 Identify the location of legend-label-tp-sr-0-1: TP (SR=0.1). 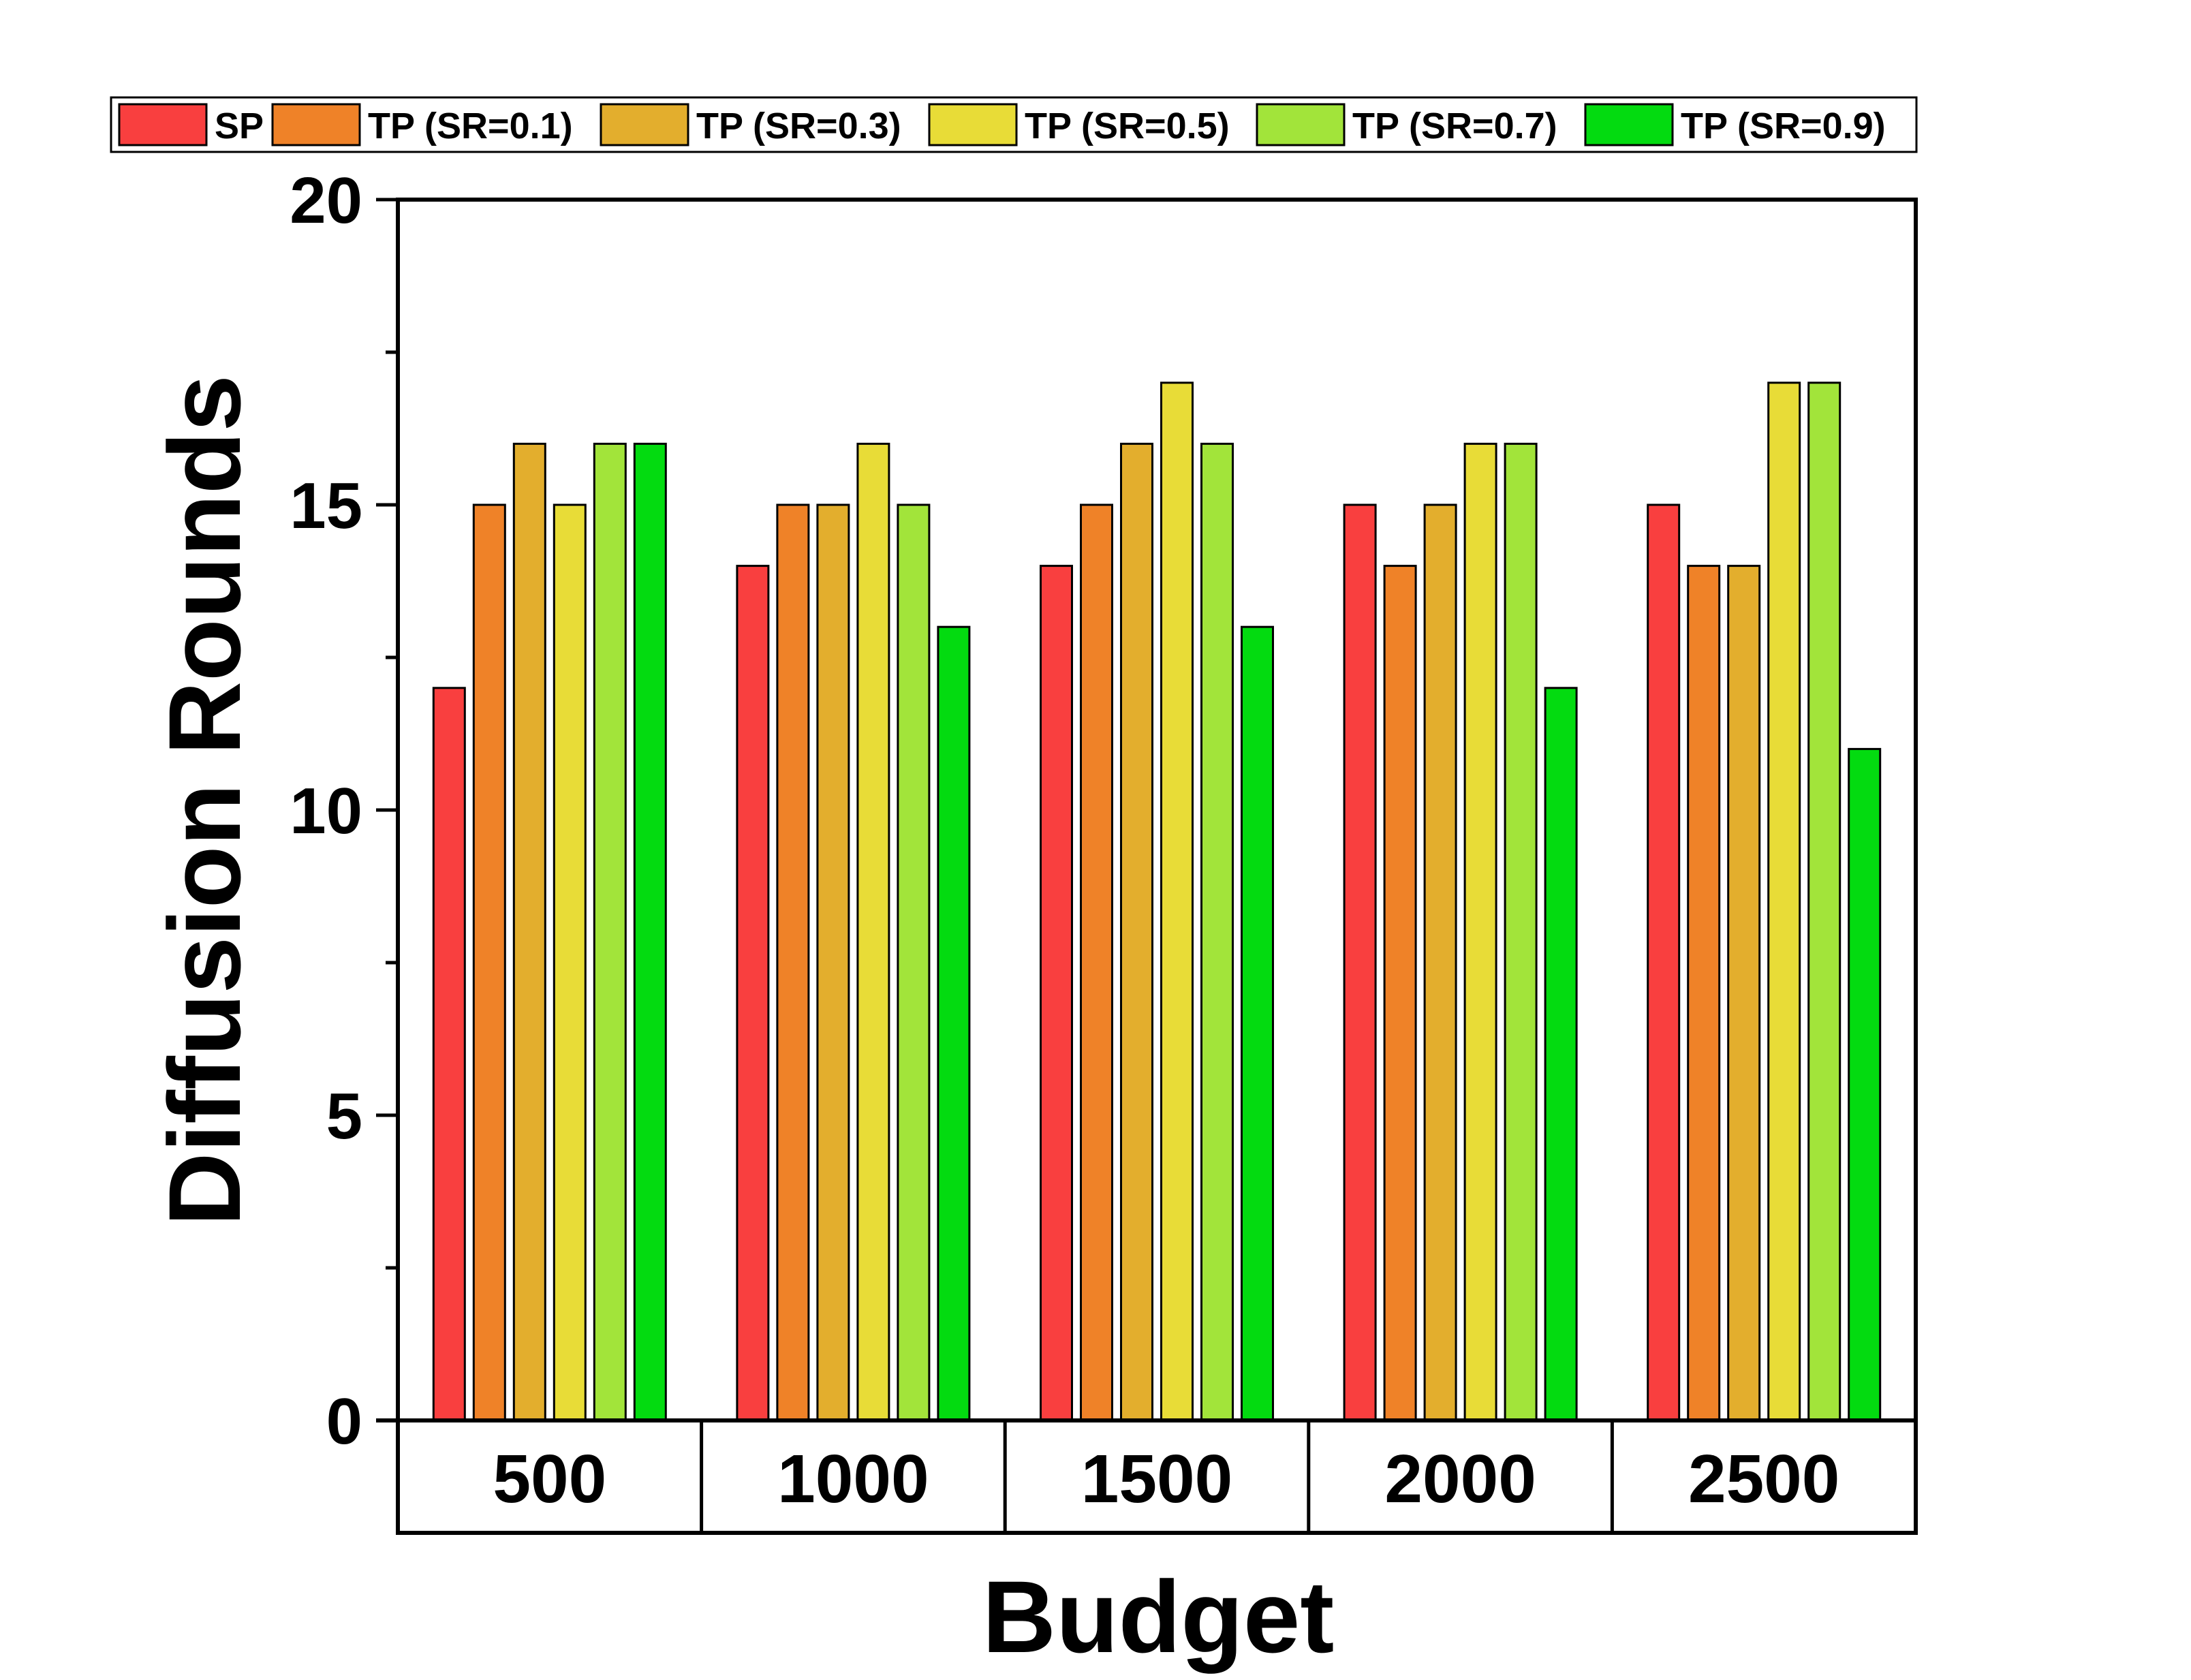
(470, 126).